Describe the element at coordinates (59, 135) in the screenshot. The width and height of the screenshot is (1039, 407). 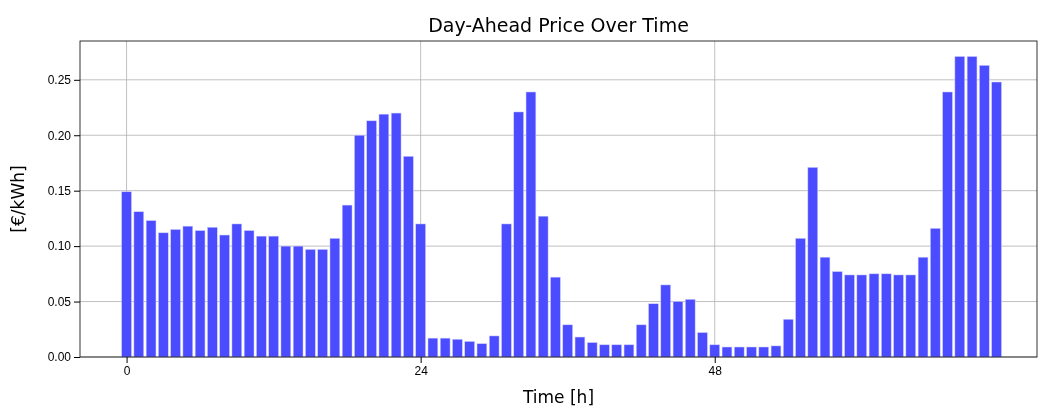
I see `y-tick-label: 0.20` at that location.